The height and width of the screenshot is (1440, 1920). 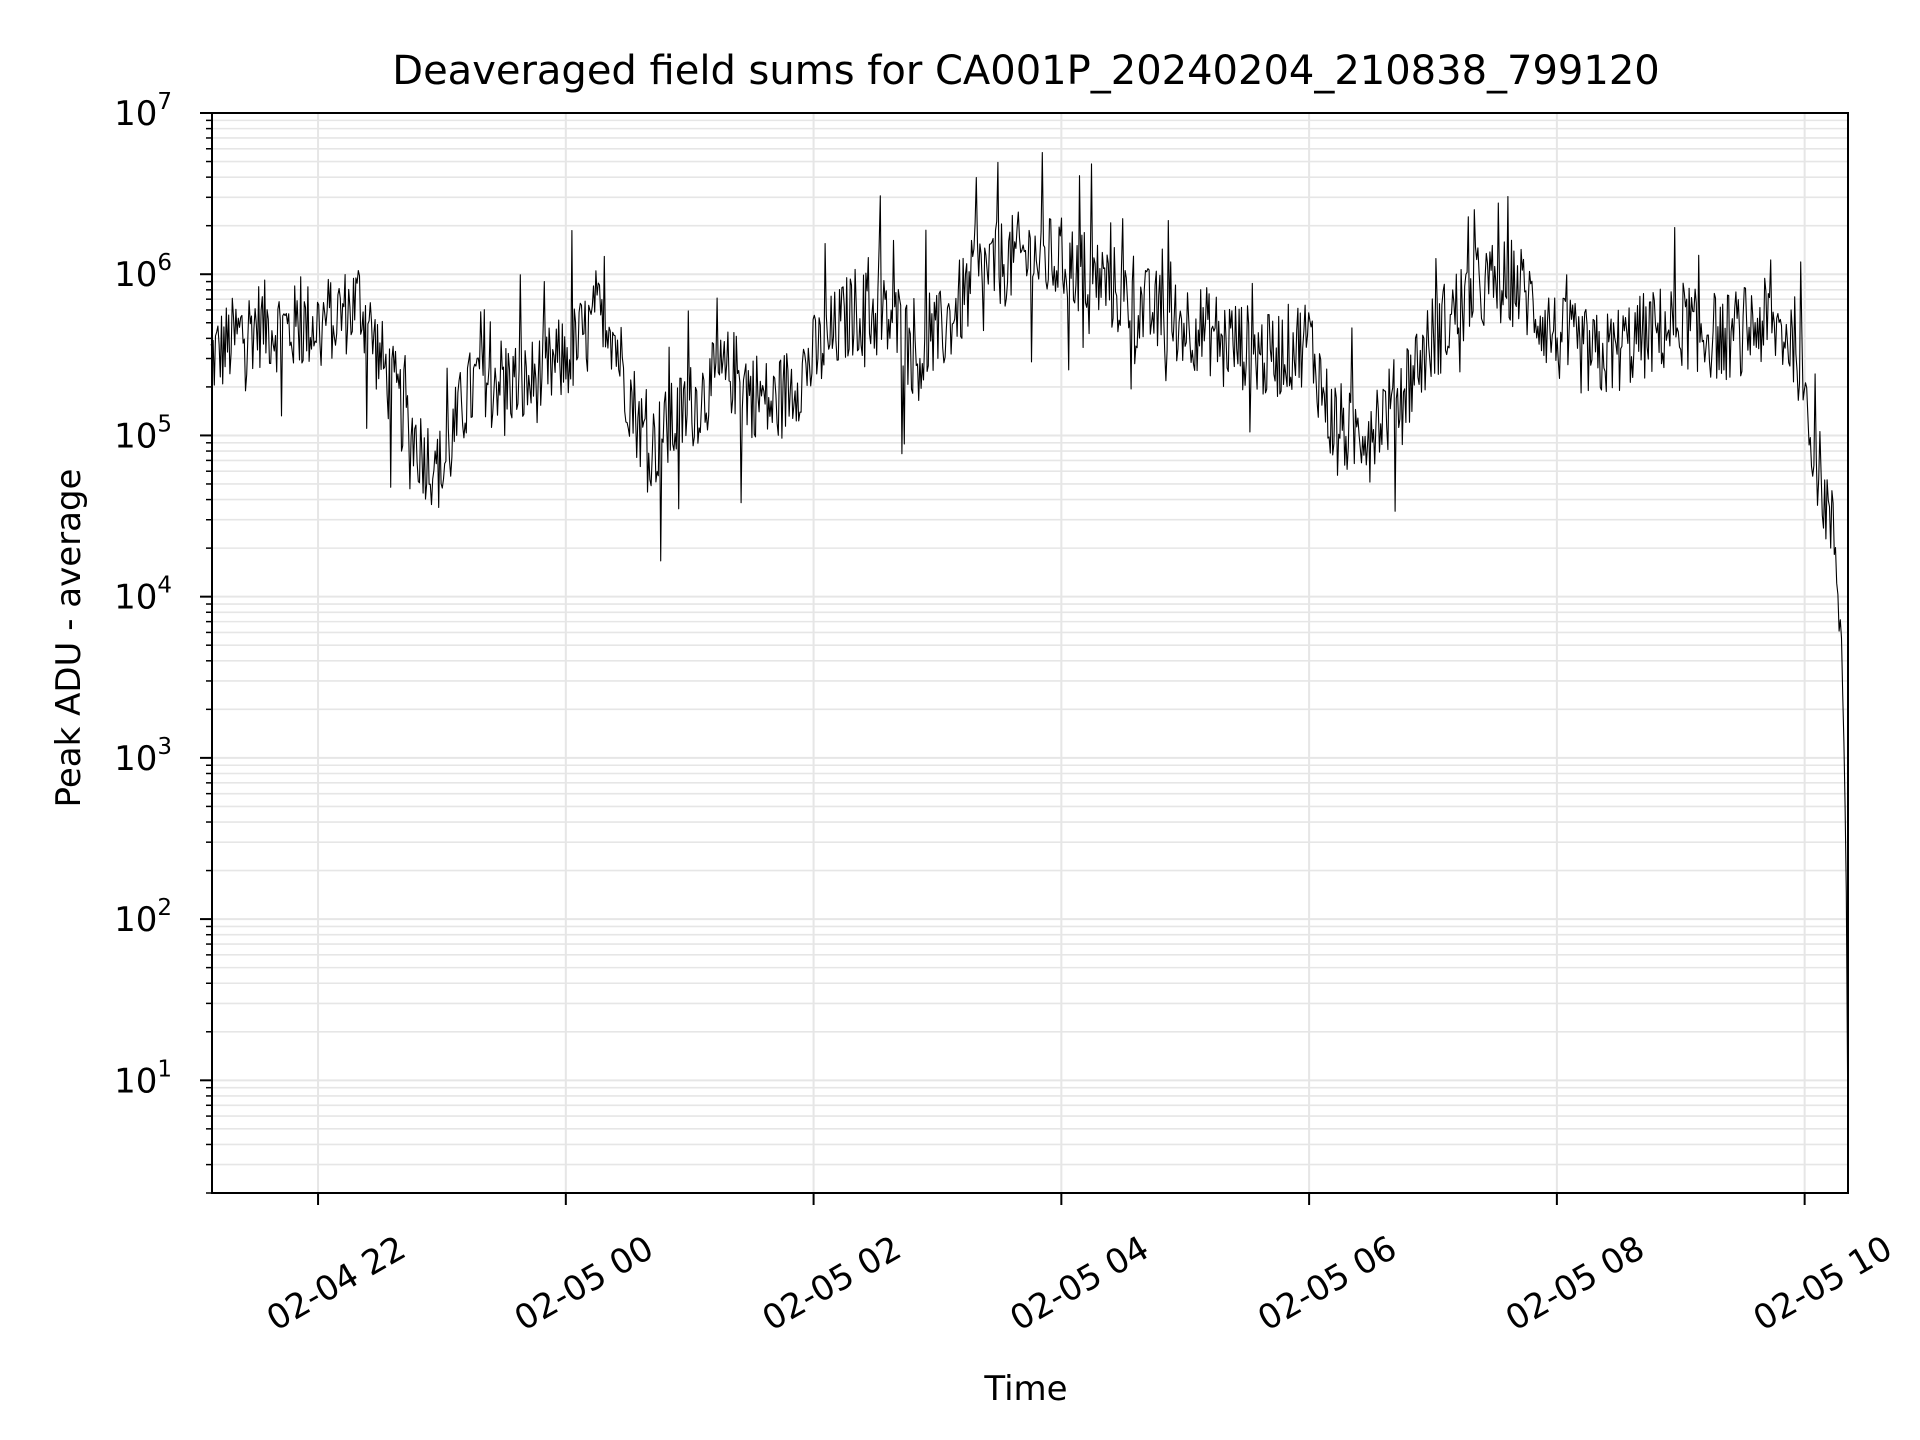 I want to click on y-tick-label: 10⁶, so click(x=143, y=272).